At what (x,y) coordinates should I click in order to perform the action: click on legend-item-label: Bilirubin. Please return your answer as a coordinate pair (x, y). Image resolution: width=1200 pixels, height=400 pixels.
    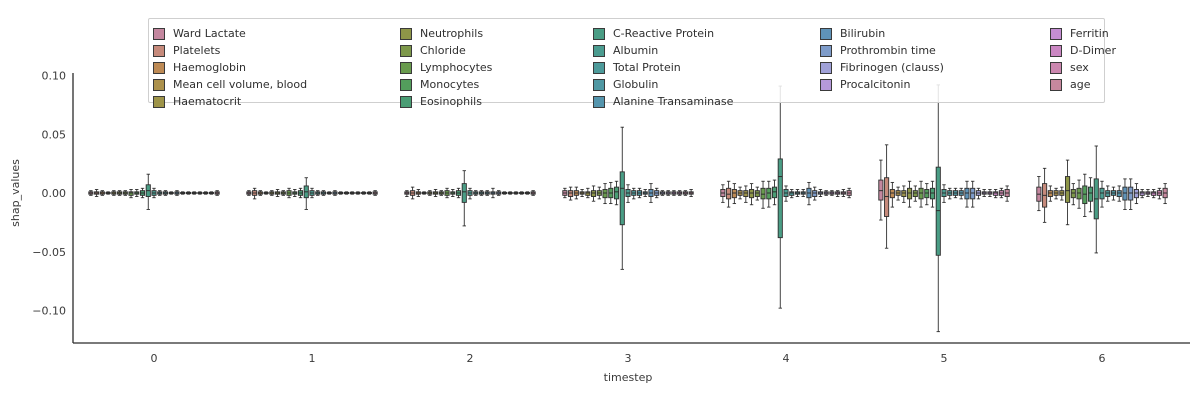
    Looking at the image, I should click on (863, 33).